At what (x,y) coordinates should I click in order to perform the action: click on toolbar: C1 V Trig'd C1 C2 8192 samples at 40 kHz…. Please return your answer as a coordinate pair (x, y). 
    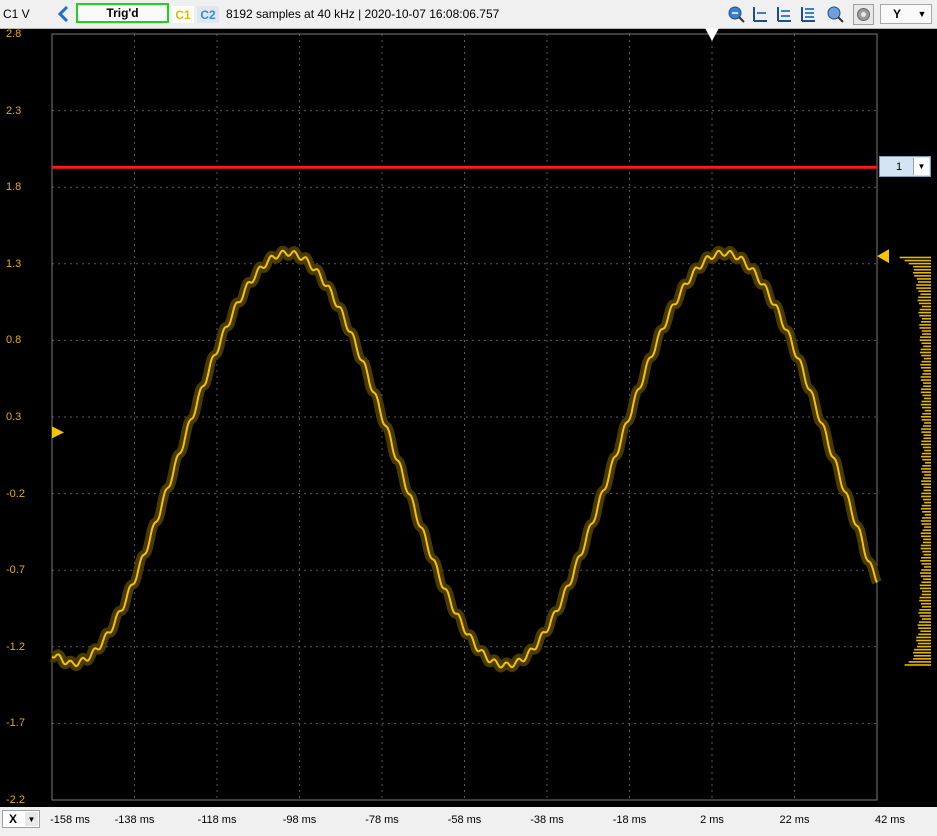
    Looking at the image, I should click on (468, 14).